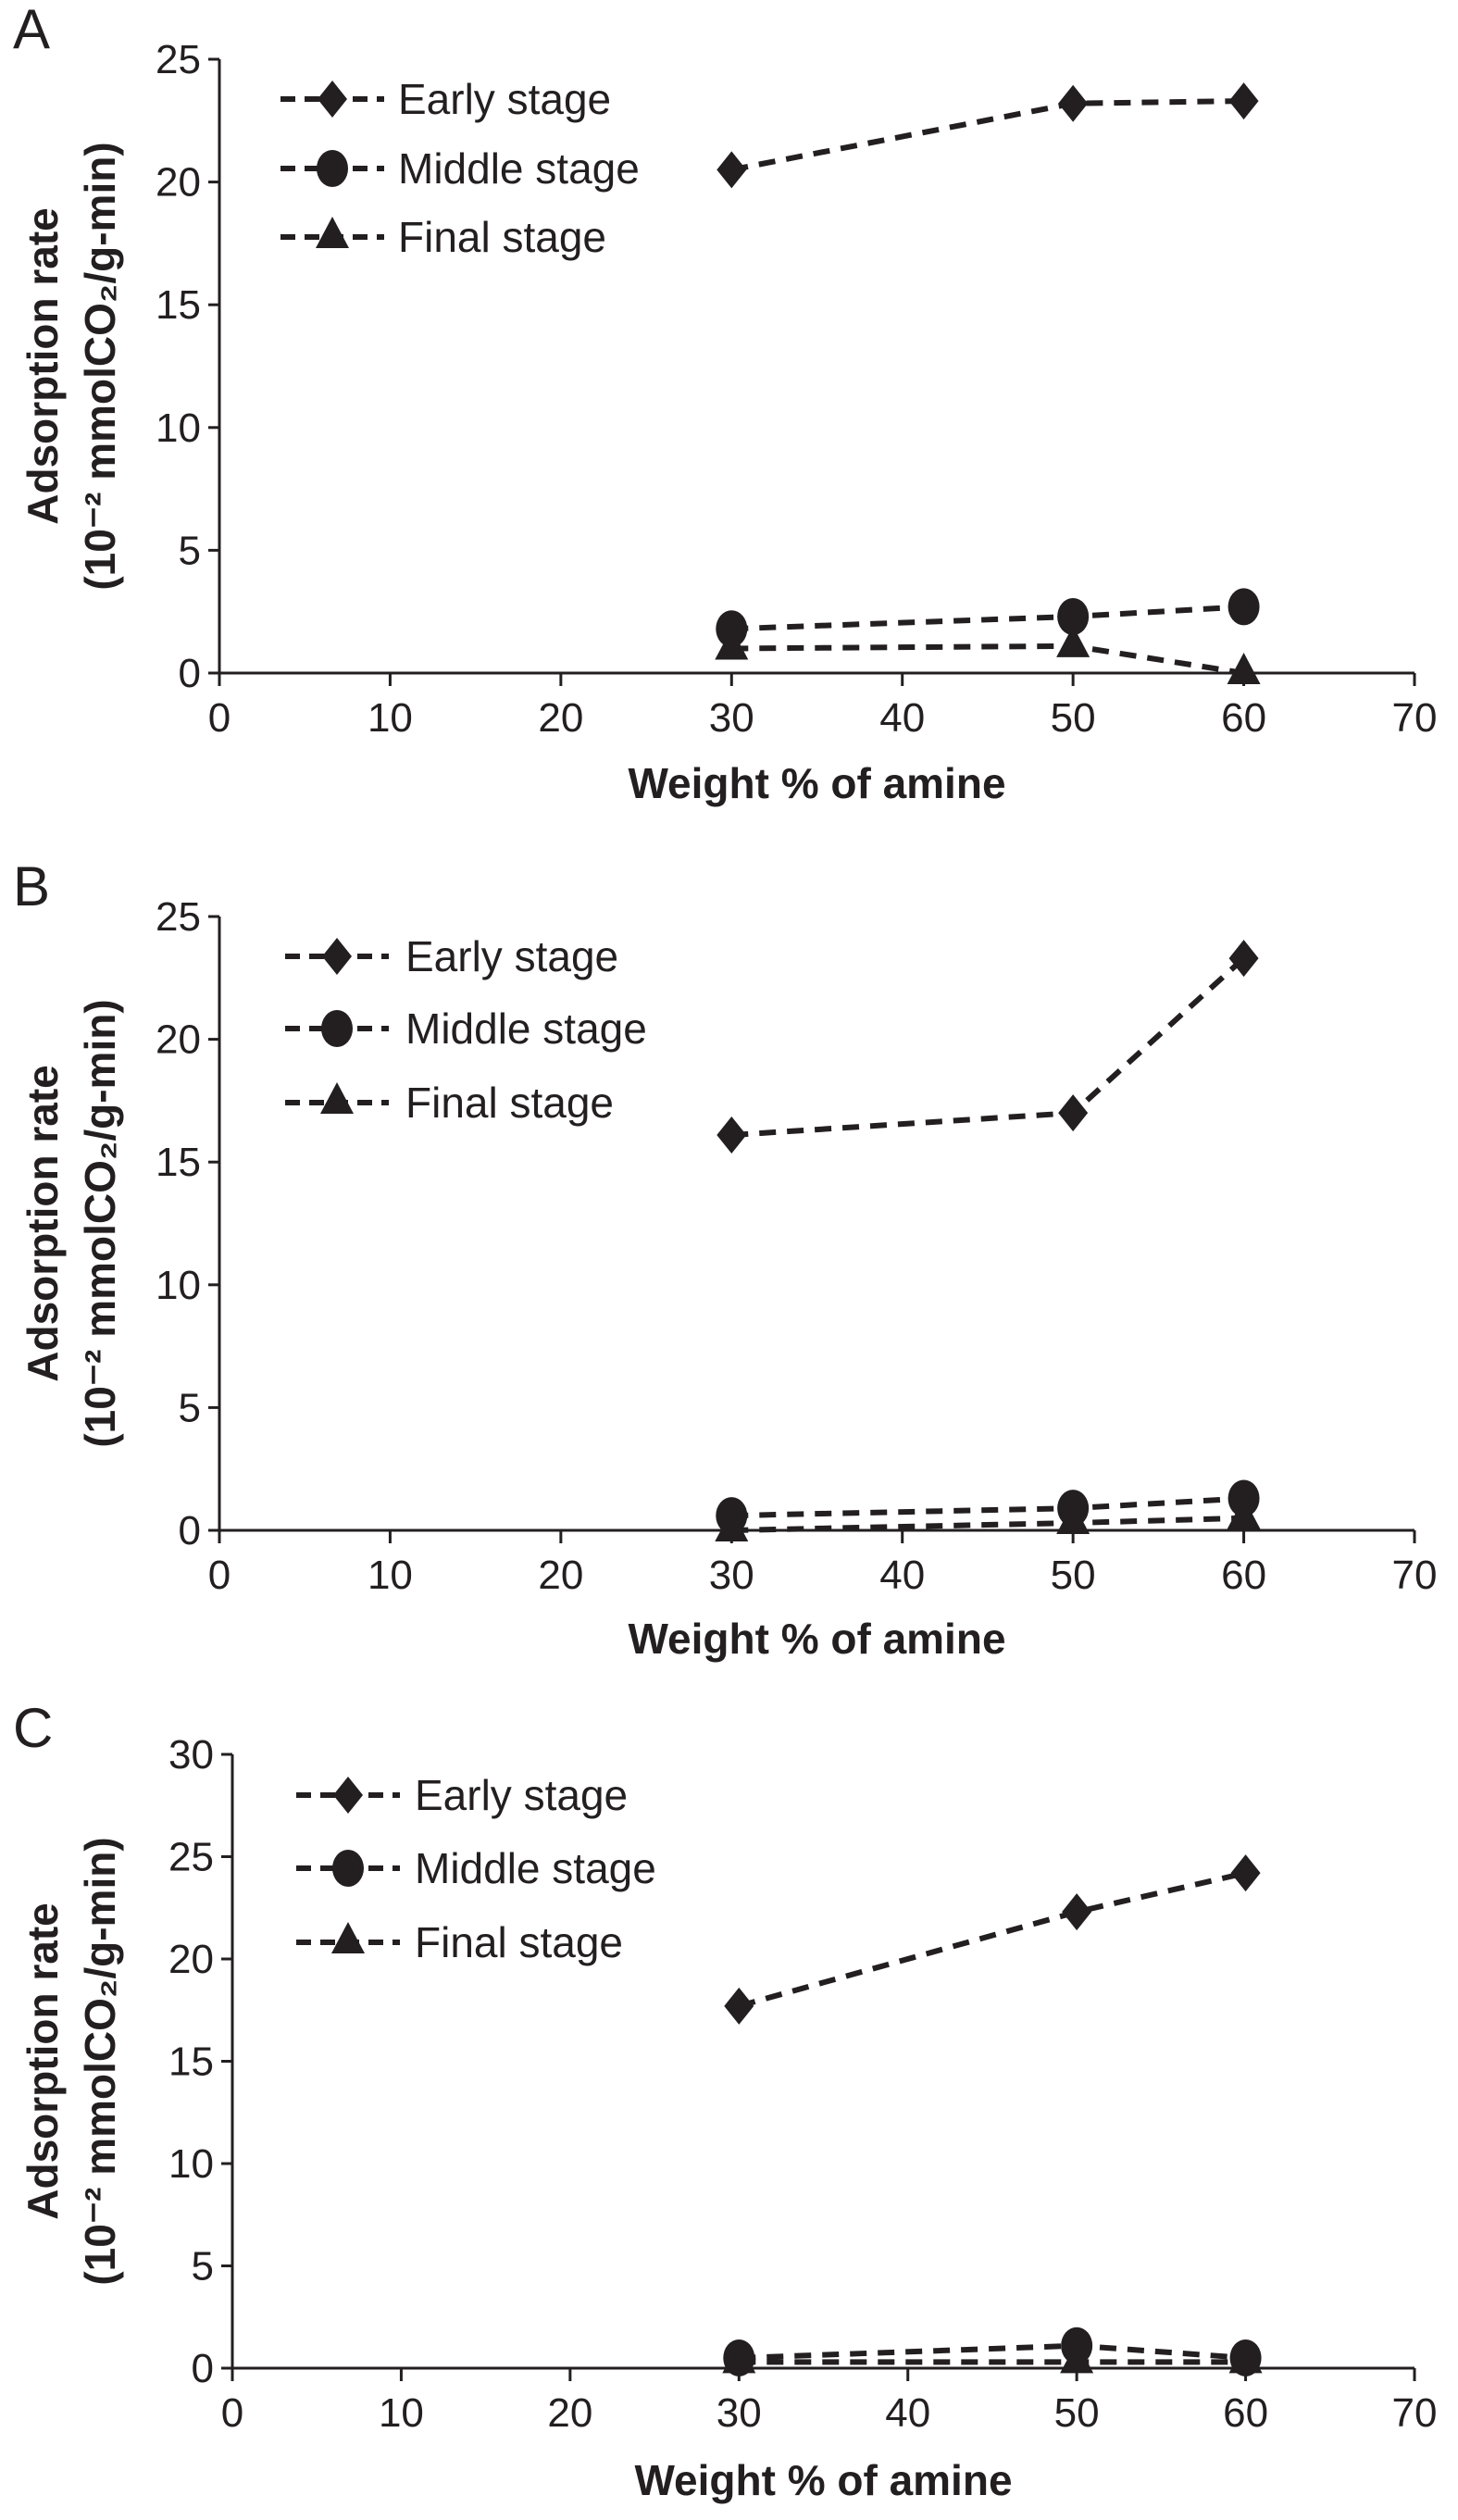  What do you see at coordinates (191, 1755) in the screenshot?
I see `y-tick-label: 30` at bounding box center [191, 1755].